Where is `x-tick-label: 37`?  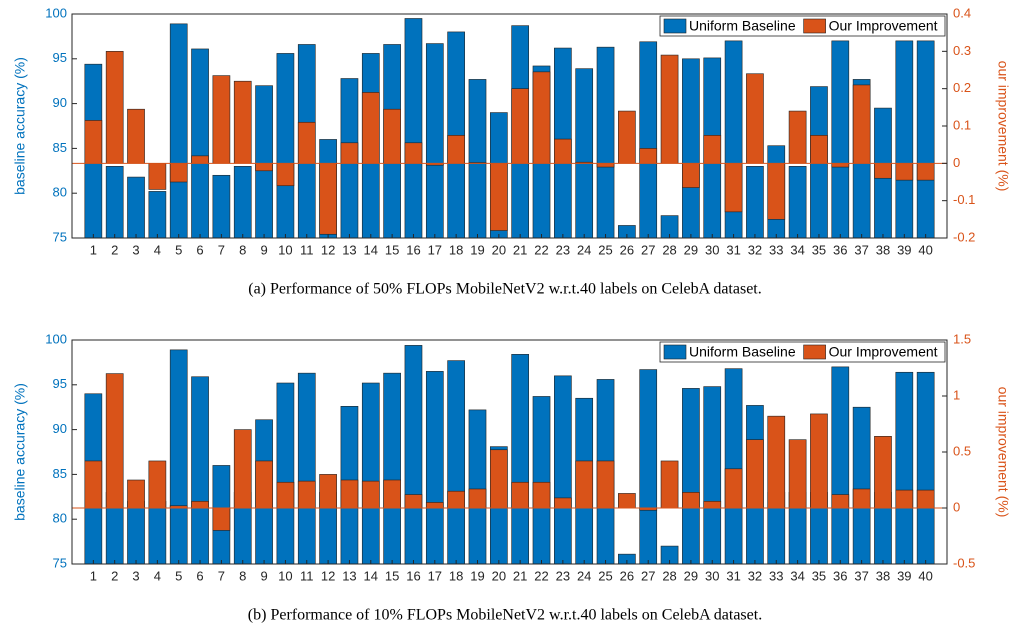 x-tick-label: 37 is located at coordinates (861, 575).